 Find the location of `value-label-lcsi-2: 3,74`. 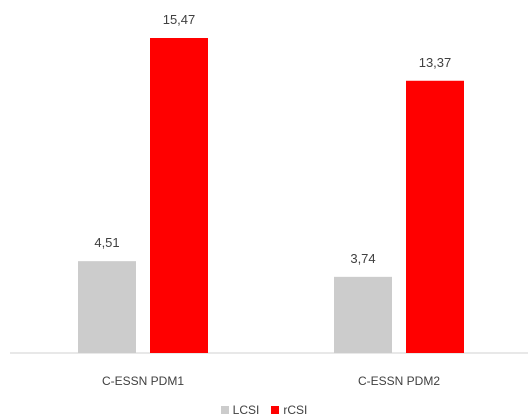

value-label-lcsi-2: 3,74 is located at coordinates (362, 258).